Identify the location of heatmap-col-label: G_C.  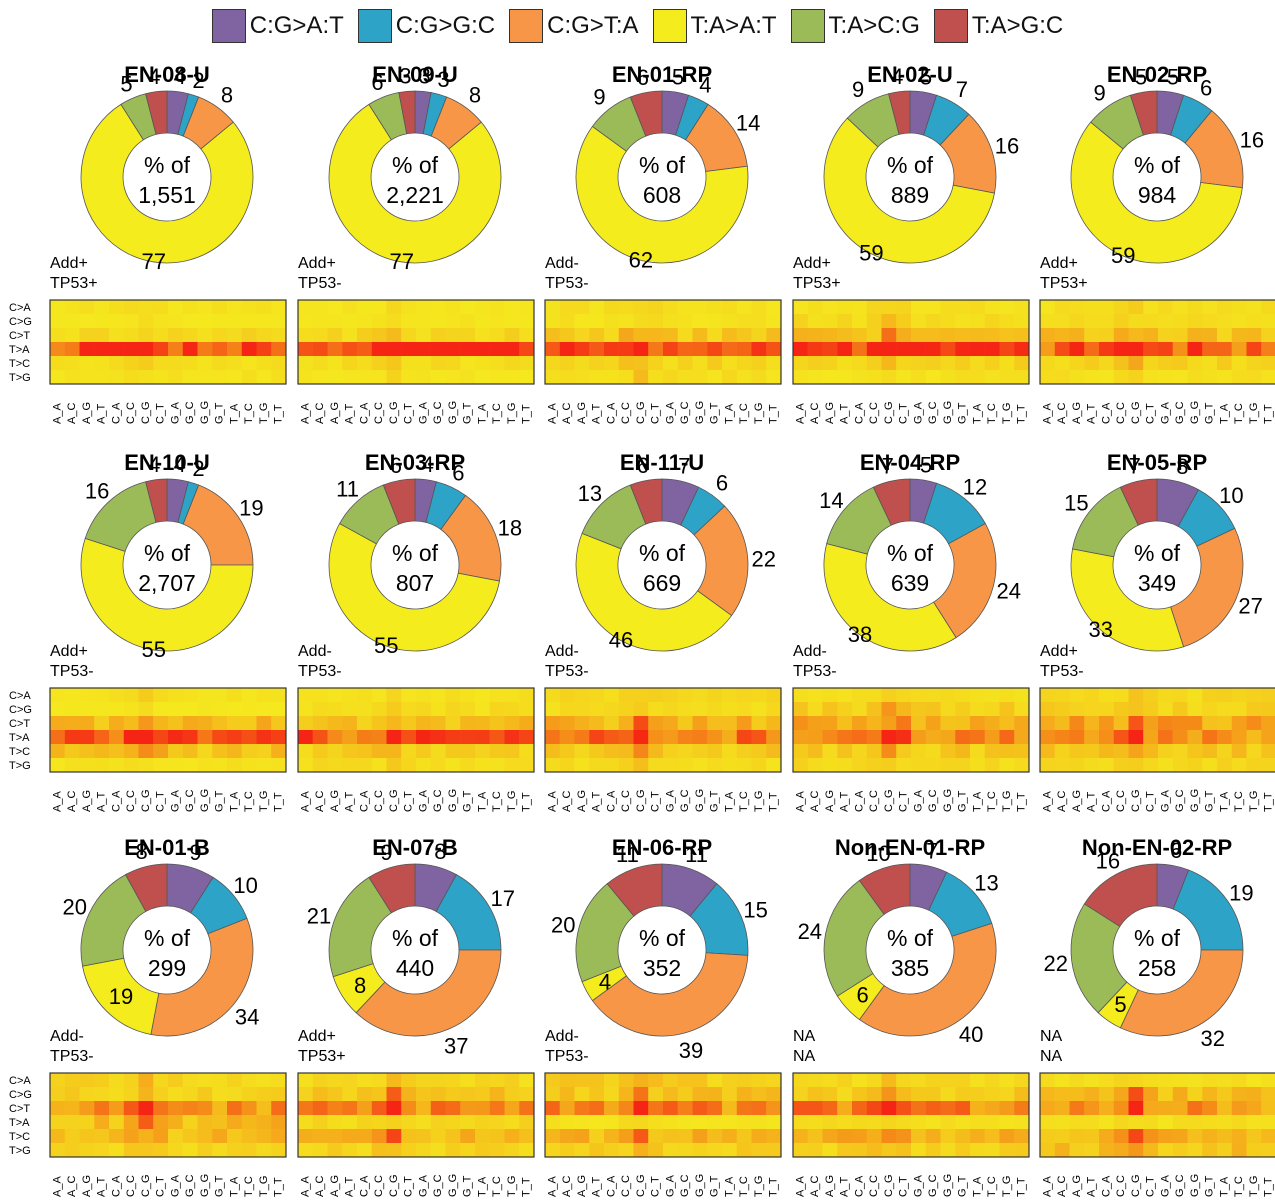
(933, 412).